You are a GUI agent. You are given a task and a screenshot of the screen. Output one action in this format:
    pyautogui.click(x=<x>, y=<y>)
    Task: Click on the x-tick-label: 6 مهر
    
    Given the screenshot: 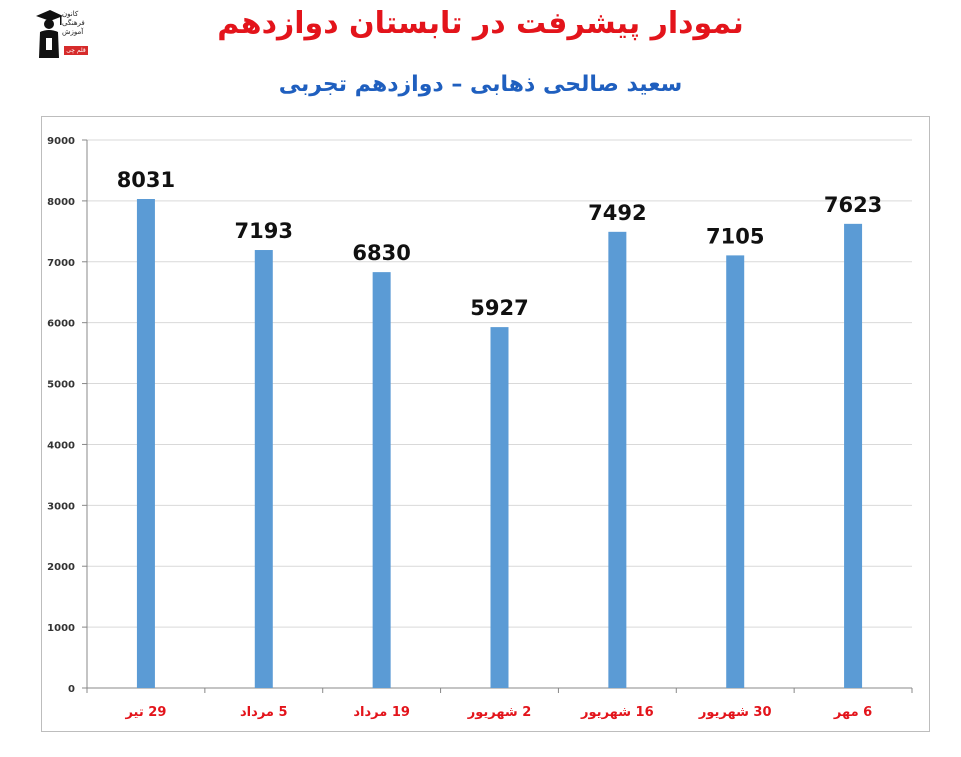 What is the action you would take?
    pyautogui.click(x=852, y=712)
    